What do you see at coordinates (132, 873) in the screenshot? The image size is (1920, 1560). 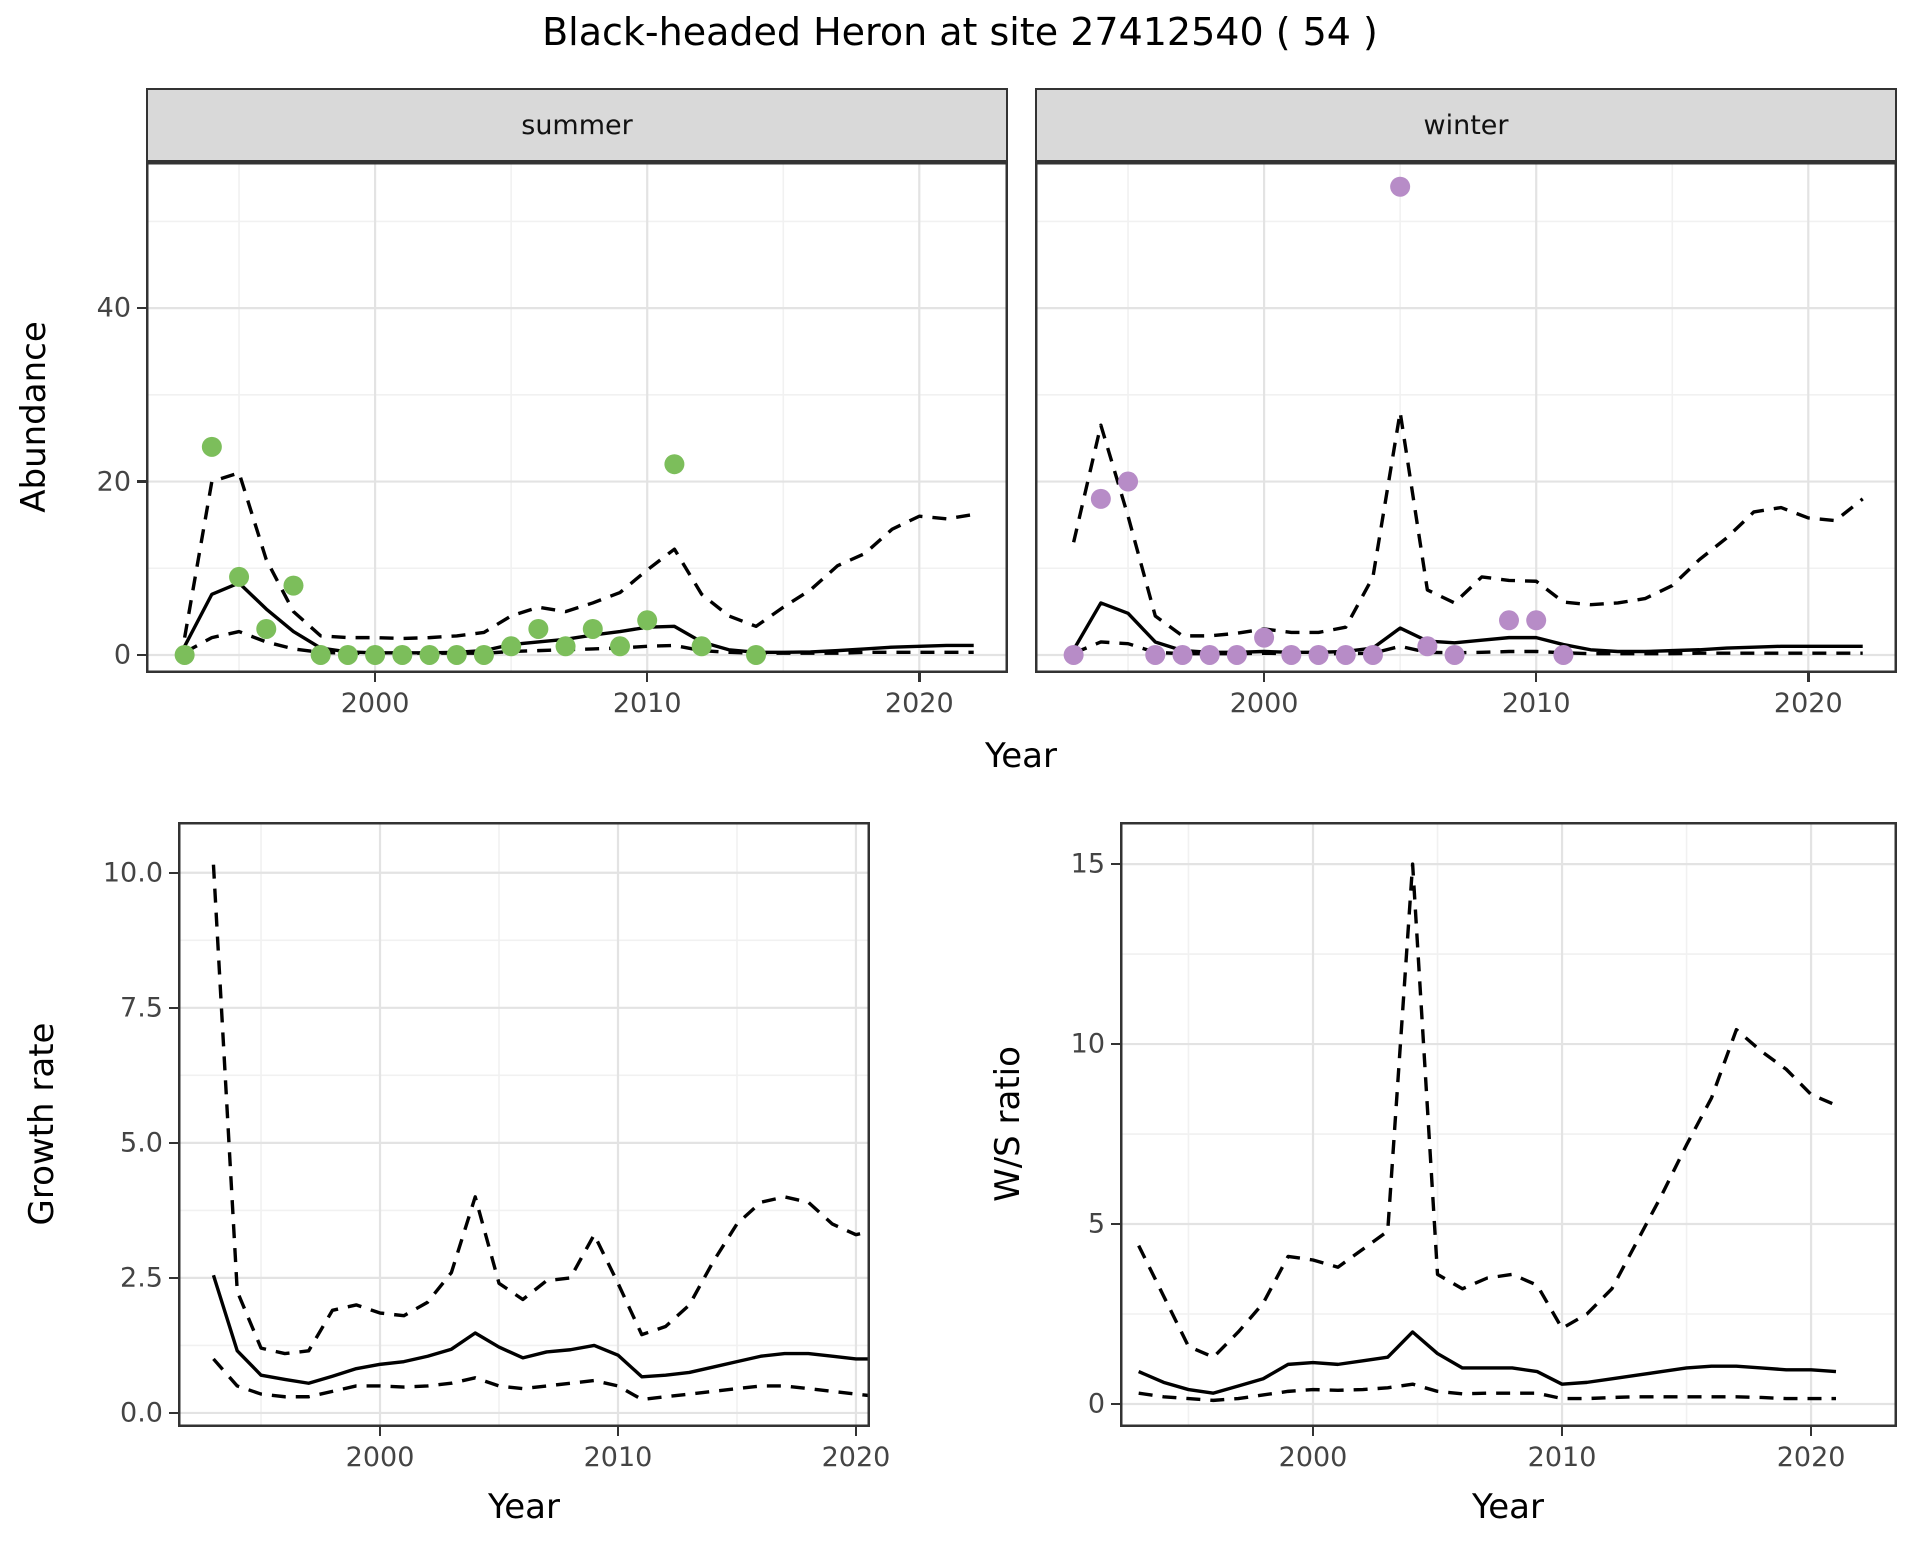 I see `y-tick-label: 10.0` at bounding box center [132, 873].